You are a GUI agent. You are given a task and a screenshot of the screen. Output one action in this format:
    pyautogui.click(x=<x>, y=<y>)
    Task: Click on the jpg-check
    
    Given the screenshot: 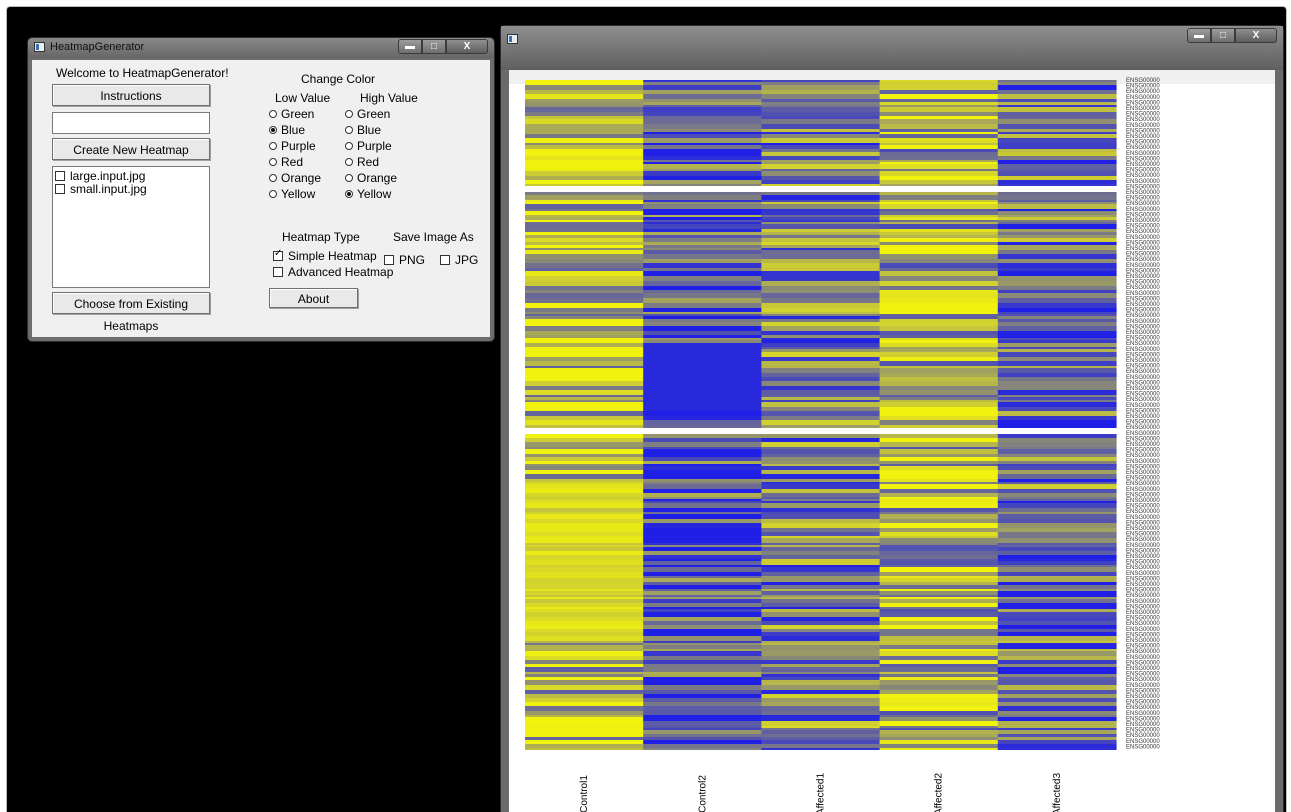 What is the action you would take?
    pyautogui.click(x=445, y=260)
    